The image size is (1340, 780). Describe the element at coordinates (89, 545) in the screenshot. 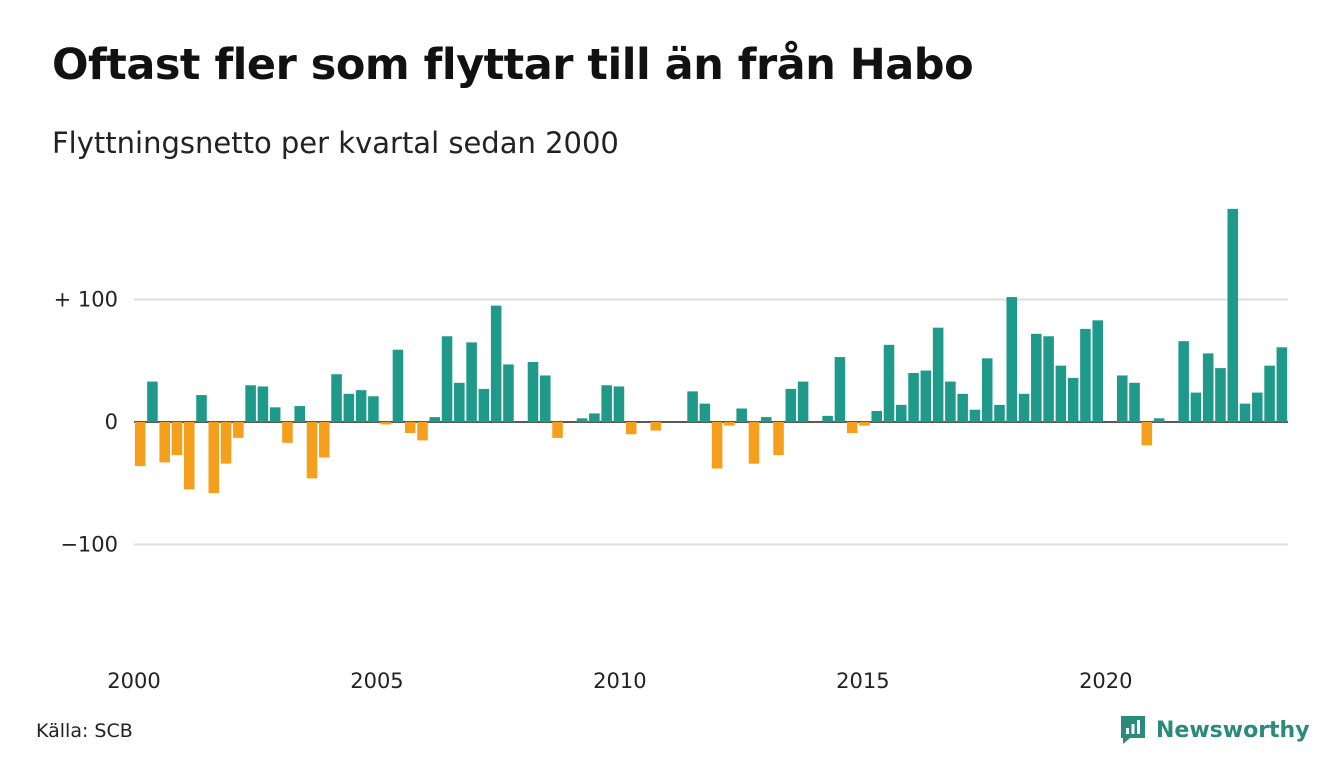

I see `y-tick-label: −100` at that location.